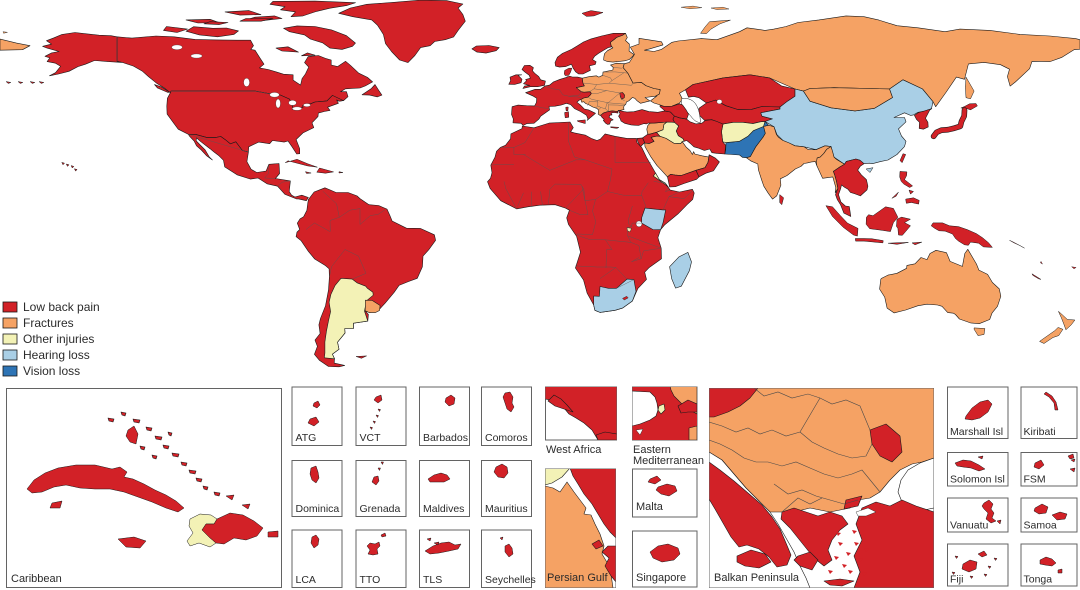 The width and height of the screenshot is (1080, 590). I want to click on svg-text: Tonga, so click(1038, 580).